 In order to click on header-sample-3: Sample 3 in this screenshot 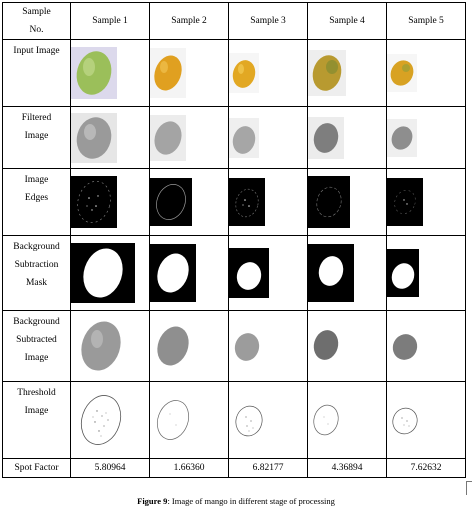, I will do `click(268, 21)`.